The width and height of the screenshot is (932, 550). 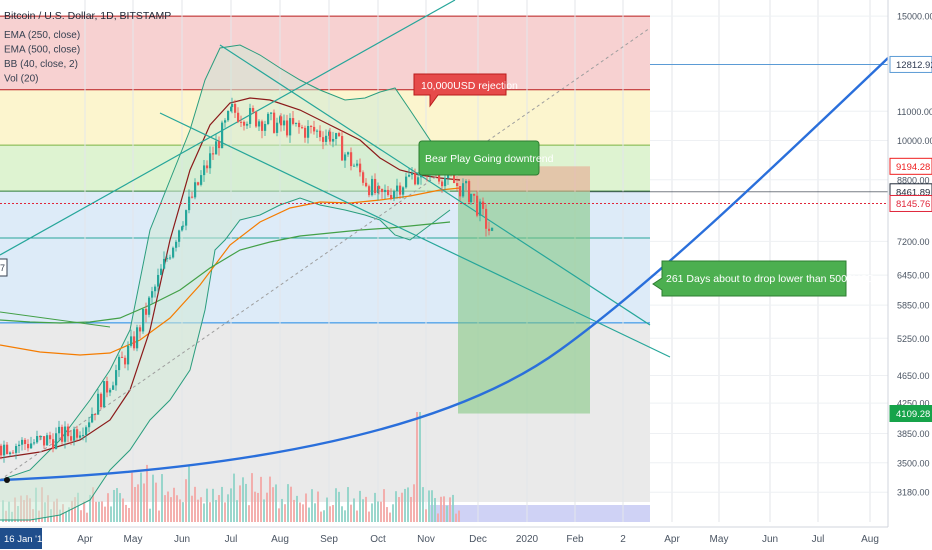 What do you see at coordinates (913, 242) in the screenshot?
I see `price-axis-tick: 7200.00` at bounding box center [913, 242].